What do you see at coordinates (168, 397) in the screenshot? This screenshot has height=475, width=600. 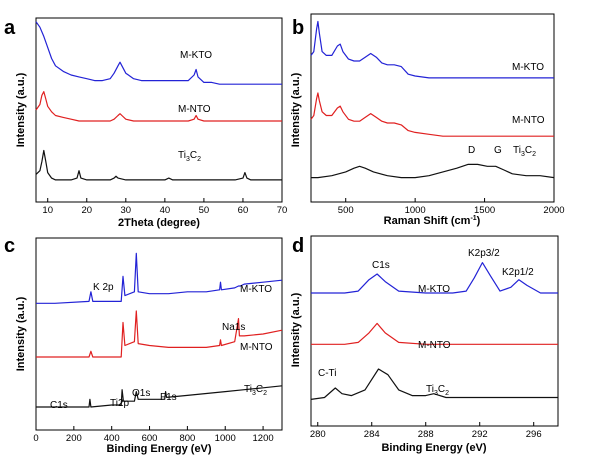 I see `f1s-label: F1s` at bounding box center [168, 397].